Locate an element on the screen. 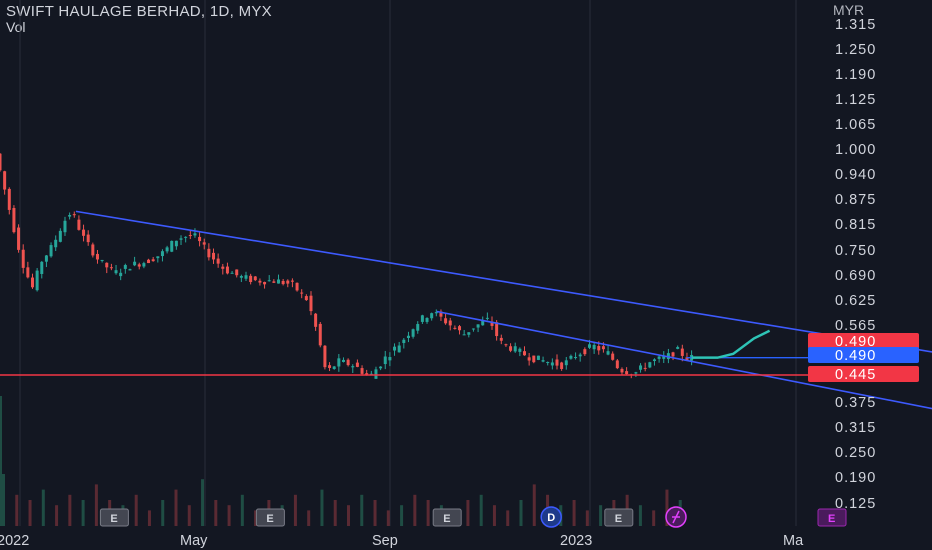 This screenshot has height=550, width=932. event-marker-split is located at coordinates (676, 517).